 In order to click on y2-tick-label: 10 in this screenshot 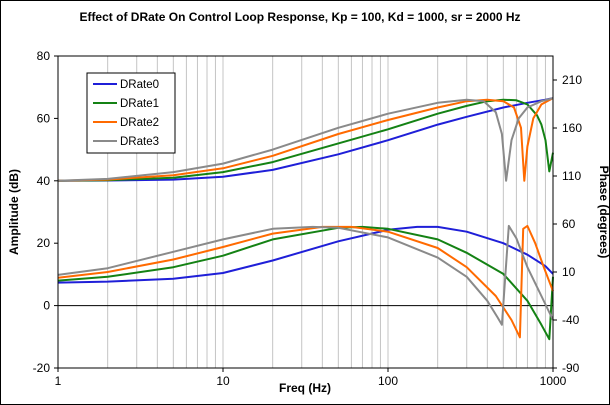, I will do `click(569, 272)`.